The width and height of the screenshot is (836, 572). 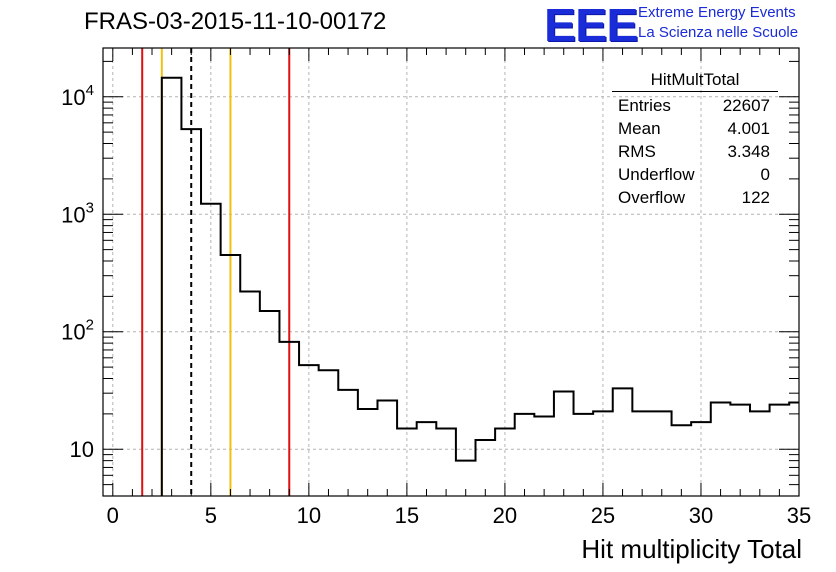 What do you see at coordinates (718, 32) in the screenshot?
I see `logo-line-2: La Scienza nelle Scuole` at bounding box center [718, 32].